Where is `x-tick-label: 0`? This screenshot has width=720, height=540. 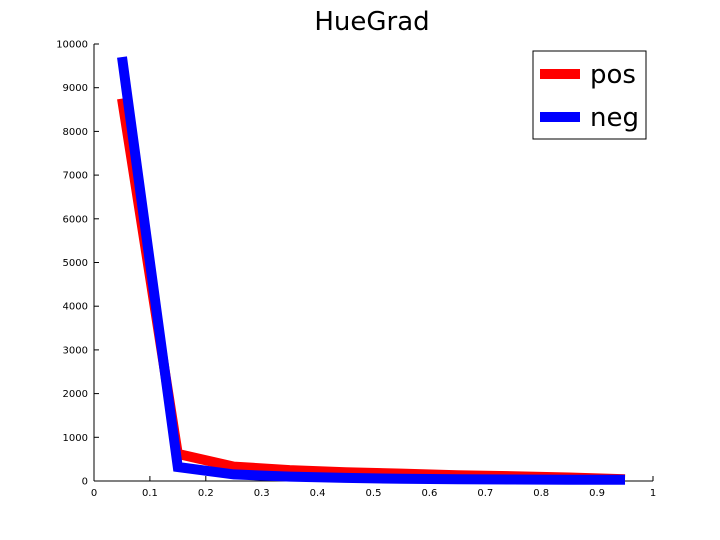
x-tick-label: 0 is located at coordinates (94, 493).